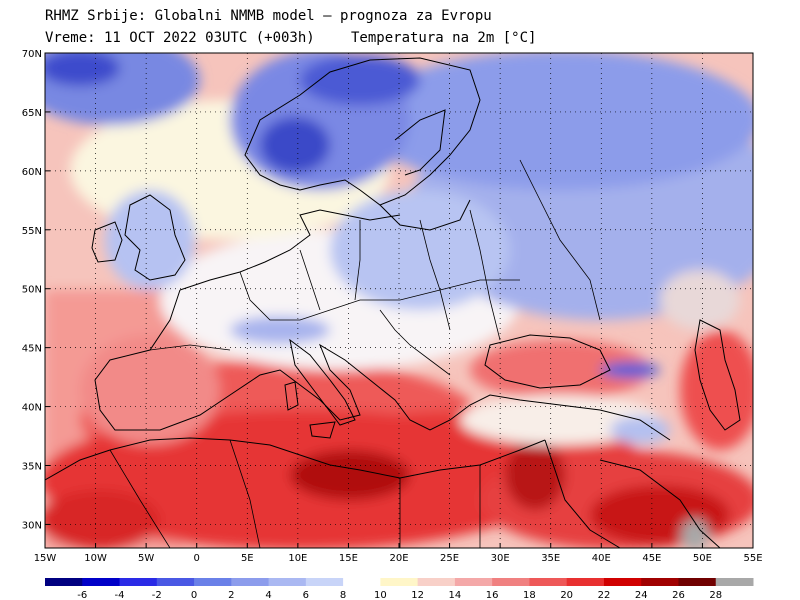  I want to click on lat-label: 70N, so click(32, 54).